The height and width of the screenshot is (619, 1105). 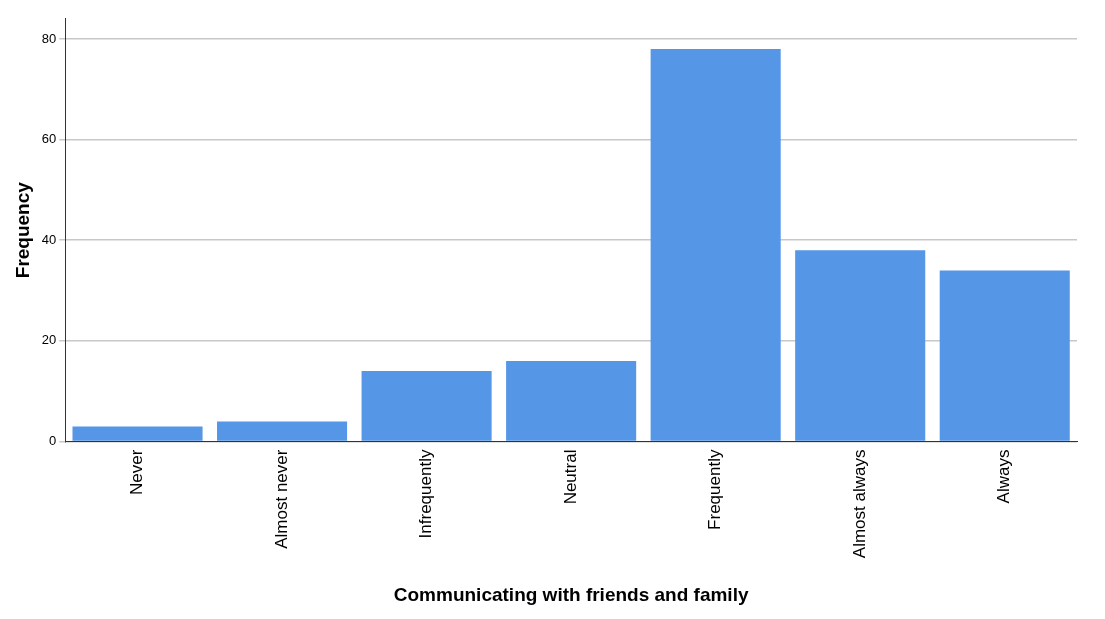 What do you see at coordinates (53, 441) in the screenshot?
I see `y-tick-label: 0` at bounding box center [53, 441].